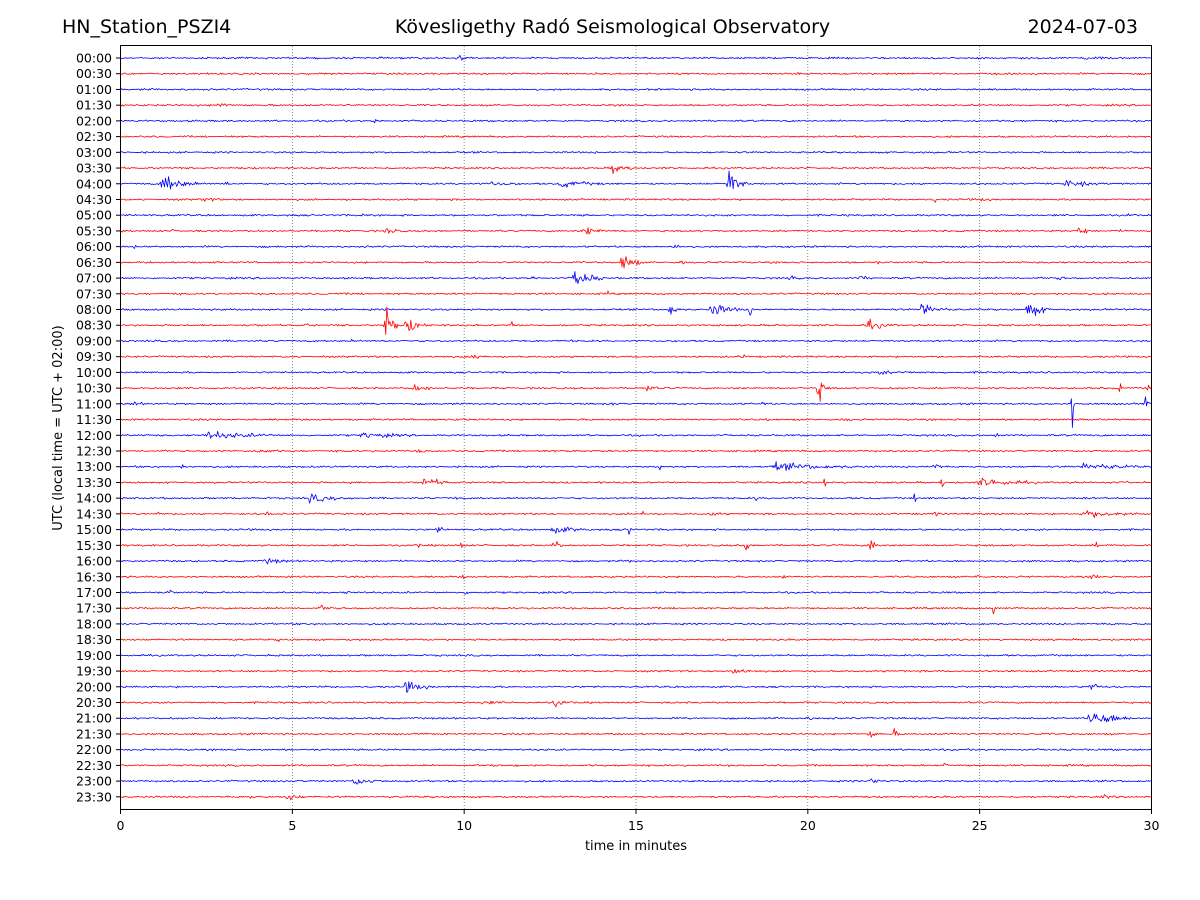 Image resolution: width=1200 pixels, height=900 pixels. I want to click on y-tick-label: 07:00, so click(94, 278).